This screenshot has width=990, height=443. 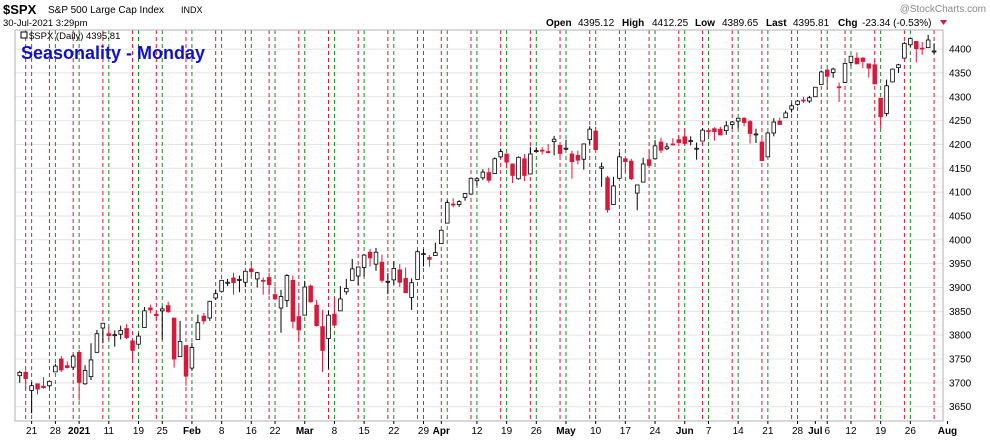 What do you see at coordinates (441, 431) in the screenshot?
I see `x-tick-label: Apr` at bounding box center [441, 431].